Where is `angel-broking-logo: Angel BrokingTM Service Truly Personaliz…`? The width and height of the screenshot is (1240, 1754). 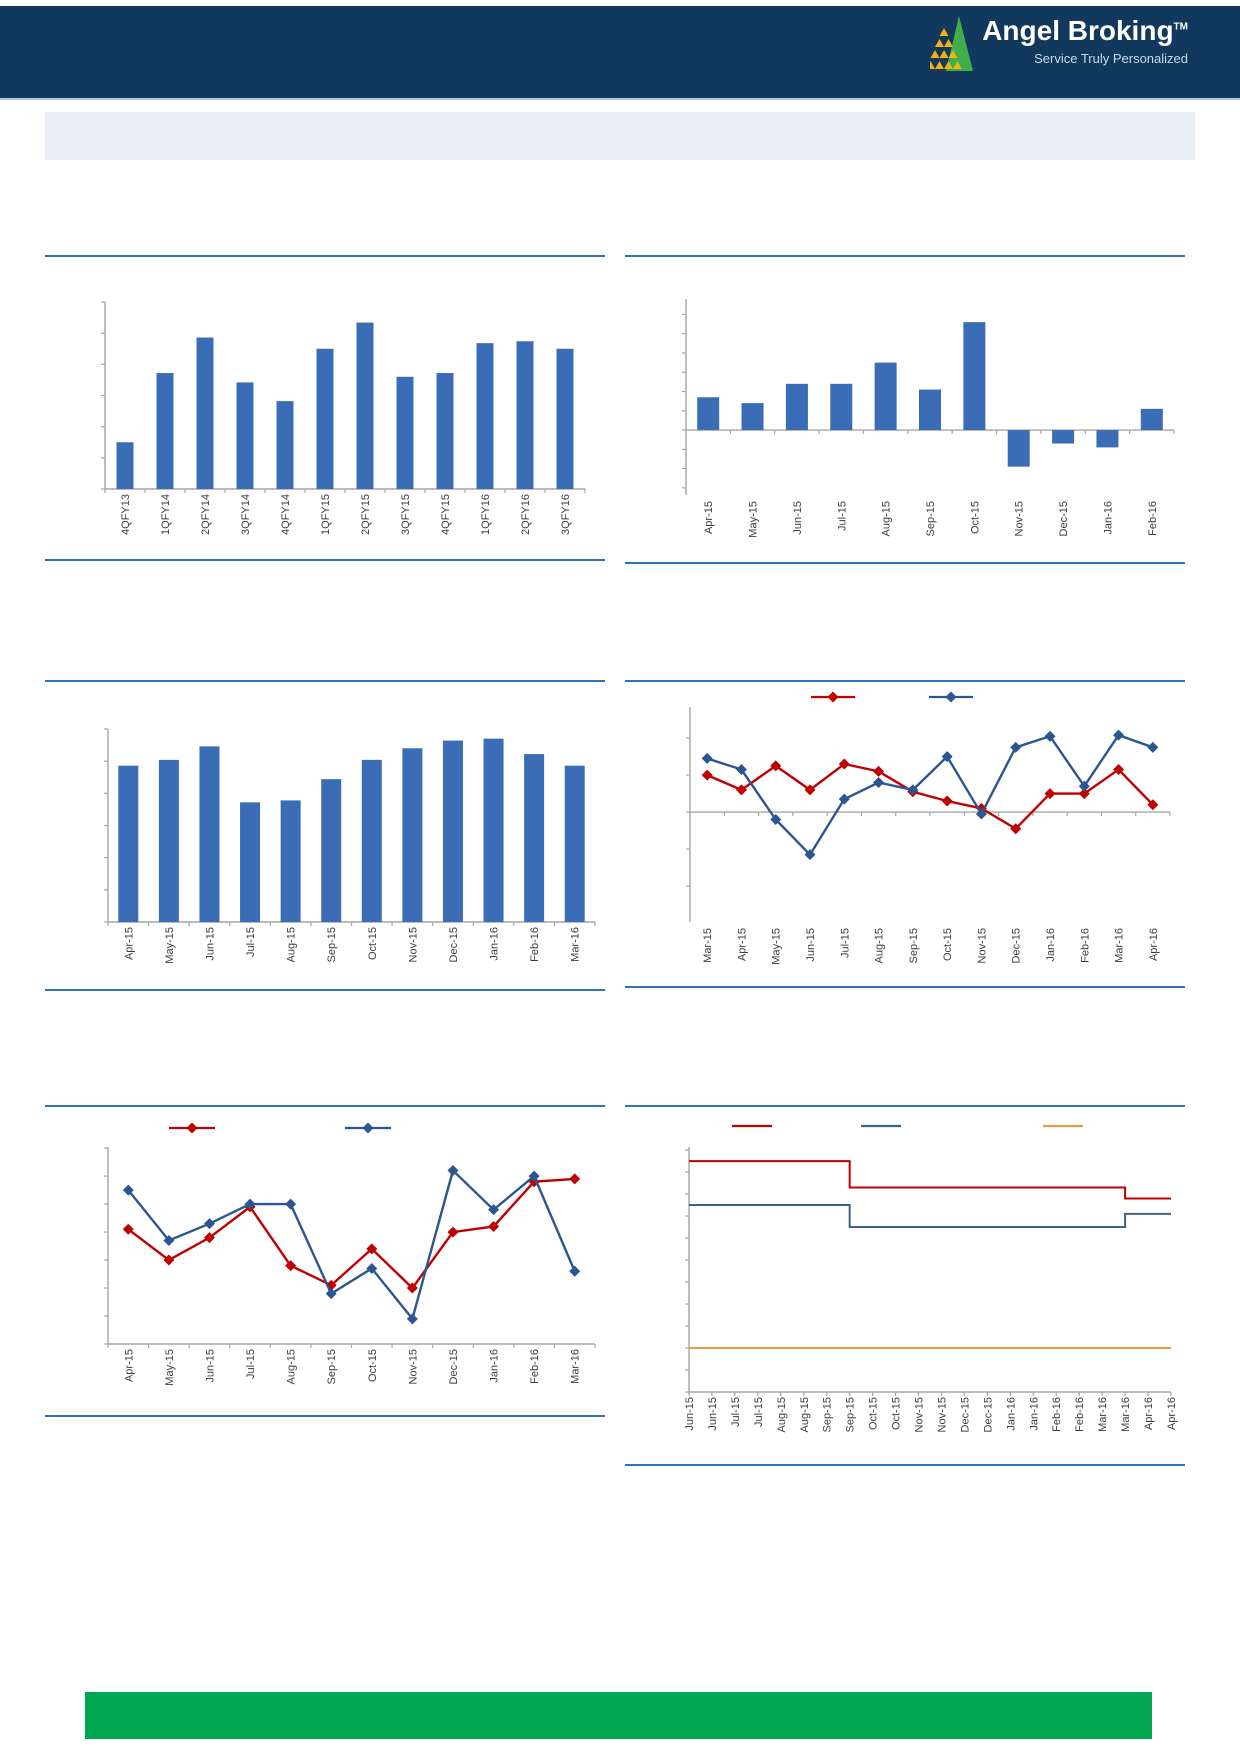 angel-broking-logo: Angel BrokingTM Service Truly Personaliz… is located at coordinates (1057, 46).